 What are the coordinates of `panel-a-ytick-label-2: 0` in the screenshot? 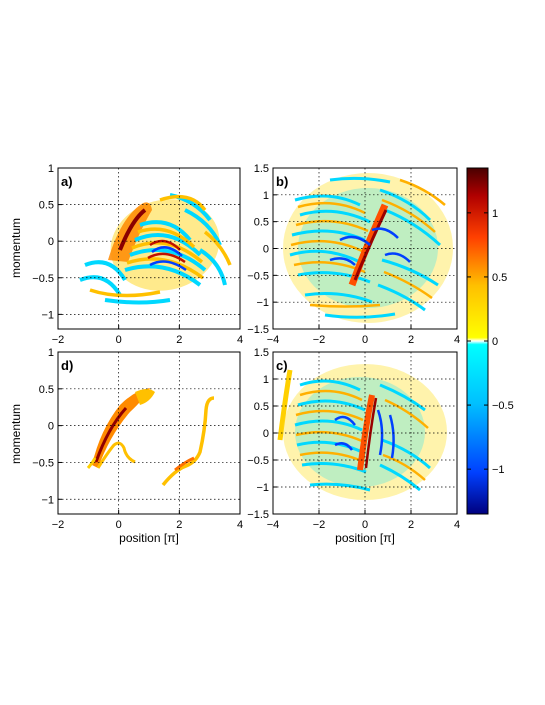 It's located at (51, 242).